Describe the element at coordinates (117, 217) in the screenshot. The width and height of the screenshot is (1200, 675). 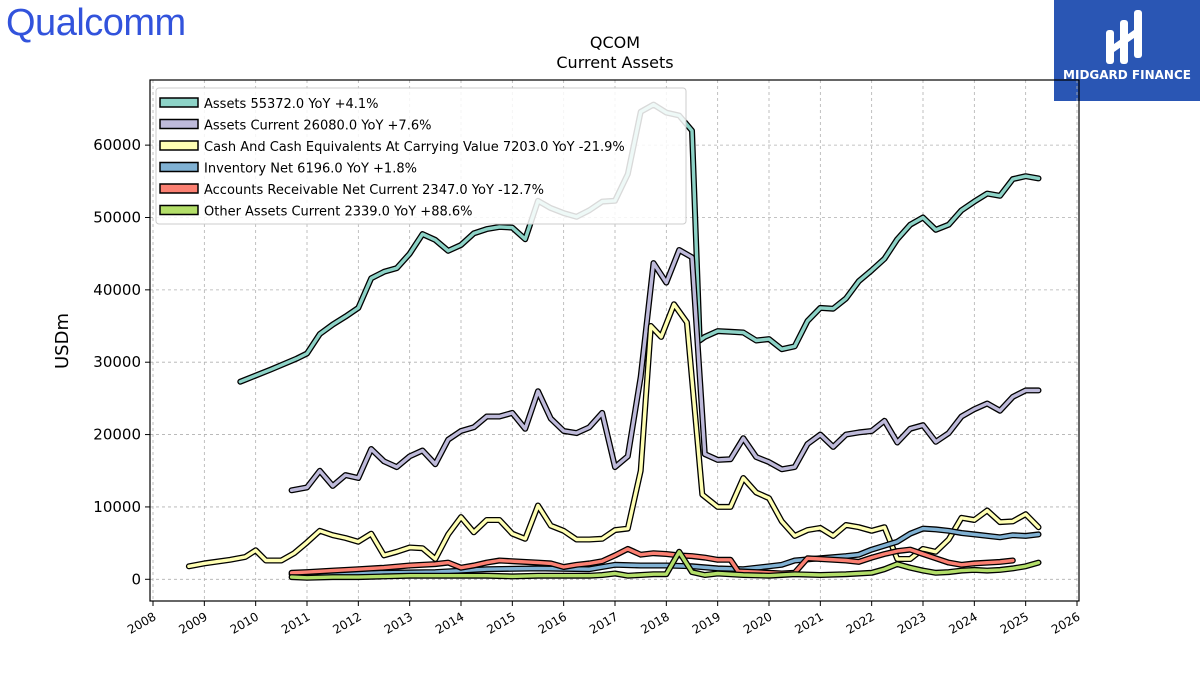
I see `y-tick-label: 50000` at that location.